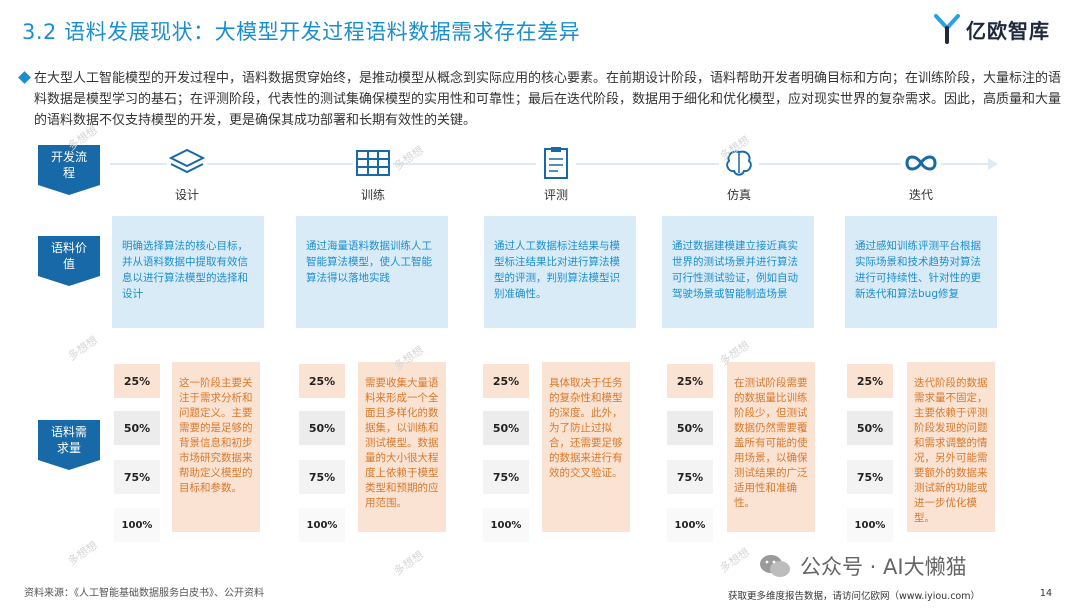  I want to click on row-label-flow-text: 开发流程, so click(69, 165).